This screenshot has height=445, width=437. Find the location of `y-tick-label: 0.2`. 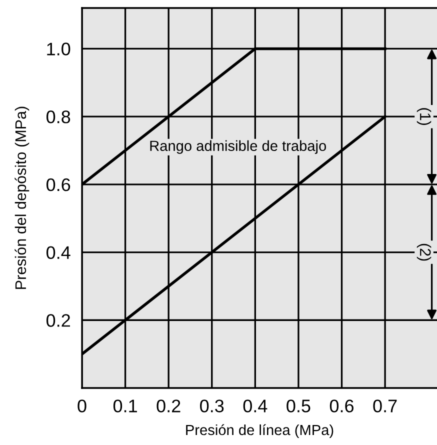

y-tick-label: 0.2 is located at coordinates (58, 320).